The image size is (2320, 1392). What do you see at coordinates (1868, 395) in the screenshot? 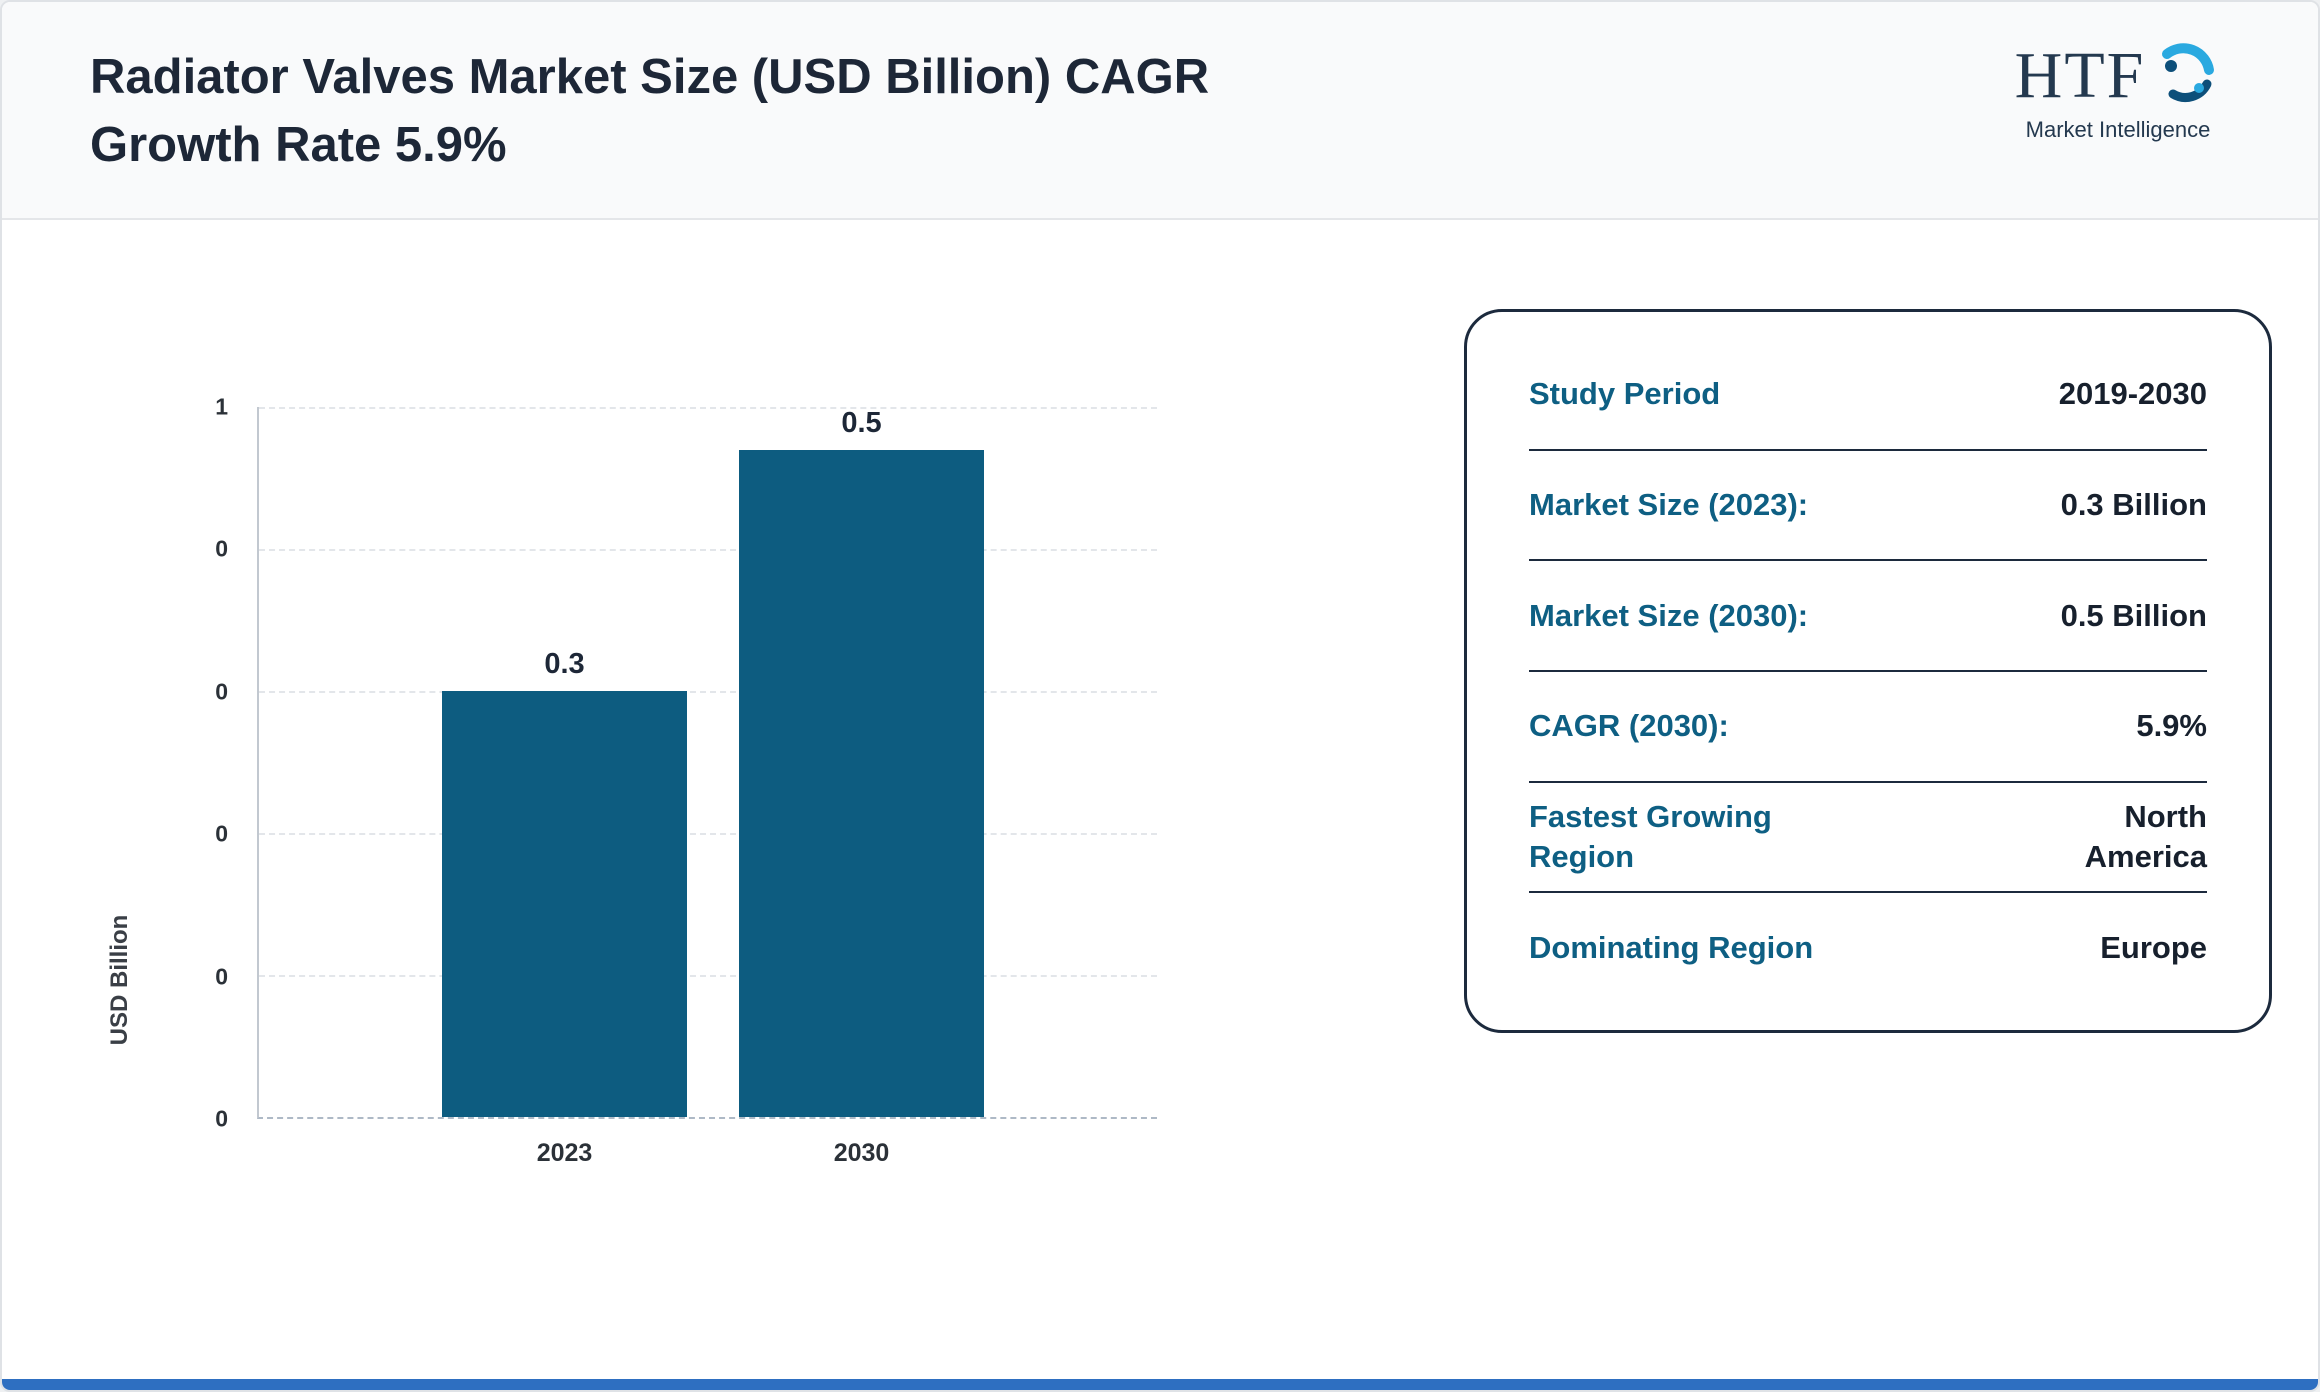
I see `summary-row-study-period: Study Period 2019-2030` at bounding box center [1868, 395].